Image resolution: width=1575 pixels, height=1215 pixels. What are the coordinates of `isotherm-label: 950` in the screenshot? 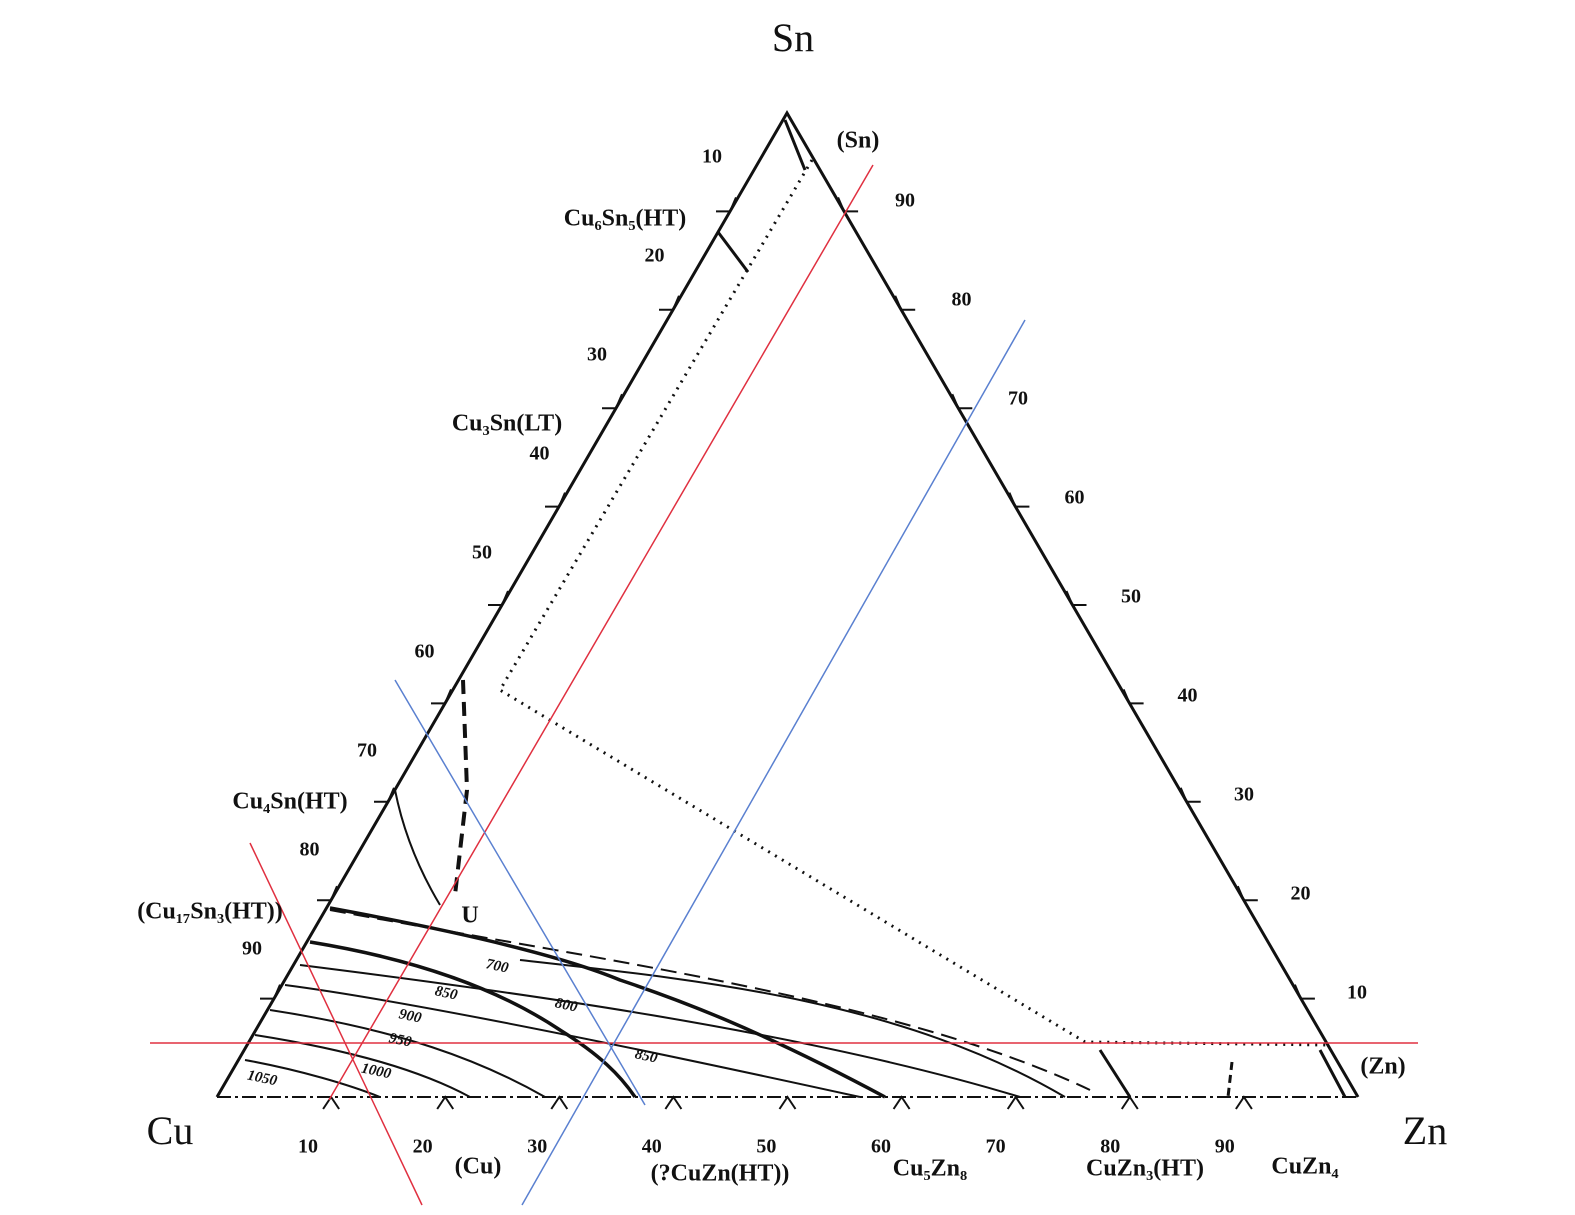 It's located at (400, 1040).